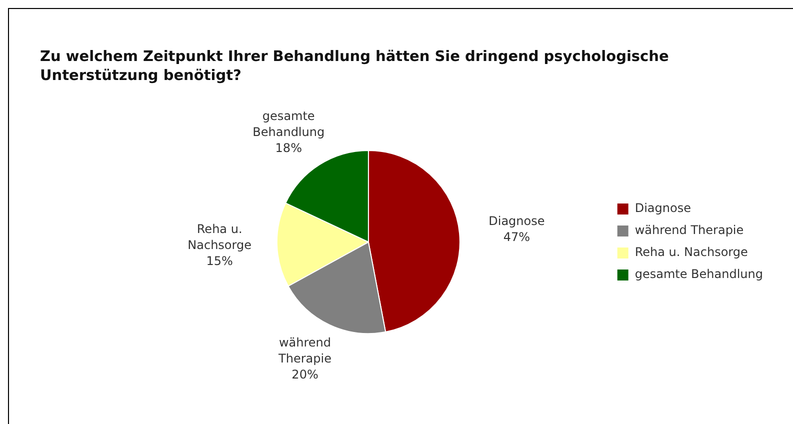 Image resolution: width=793 pixels, height=424 pixels. What do you see at coordinates (691, 252) in the screenshot?
I see `legend-label: Reha u. Nachsorge` at bounding box center [691, 252].